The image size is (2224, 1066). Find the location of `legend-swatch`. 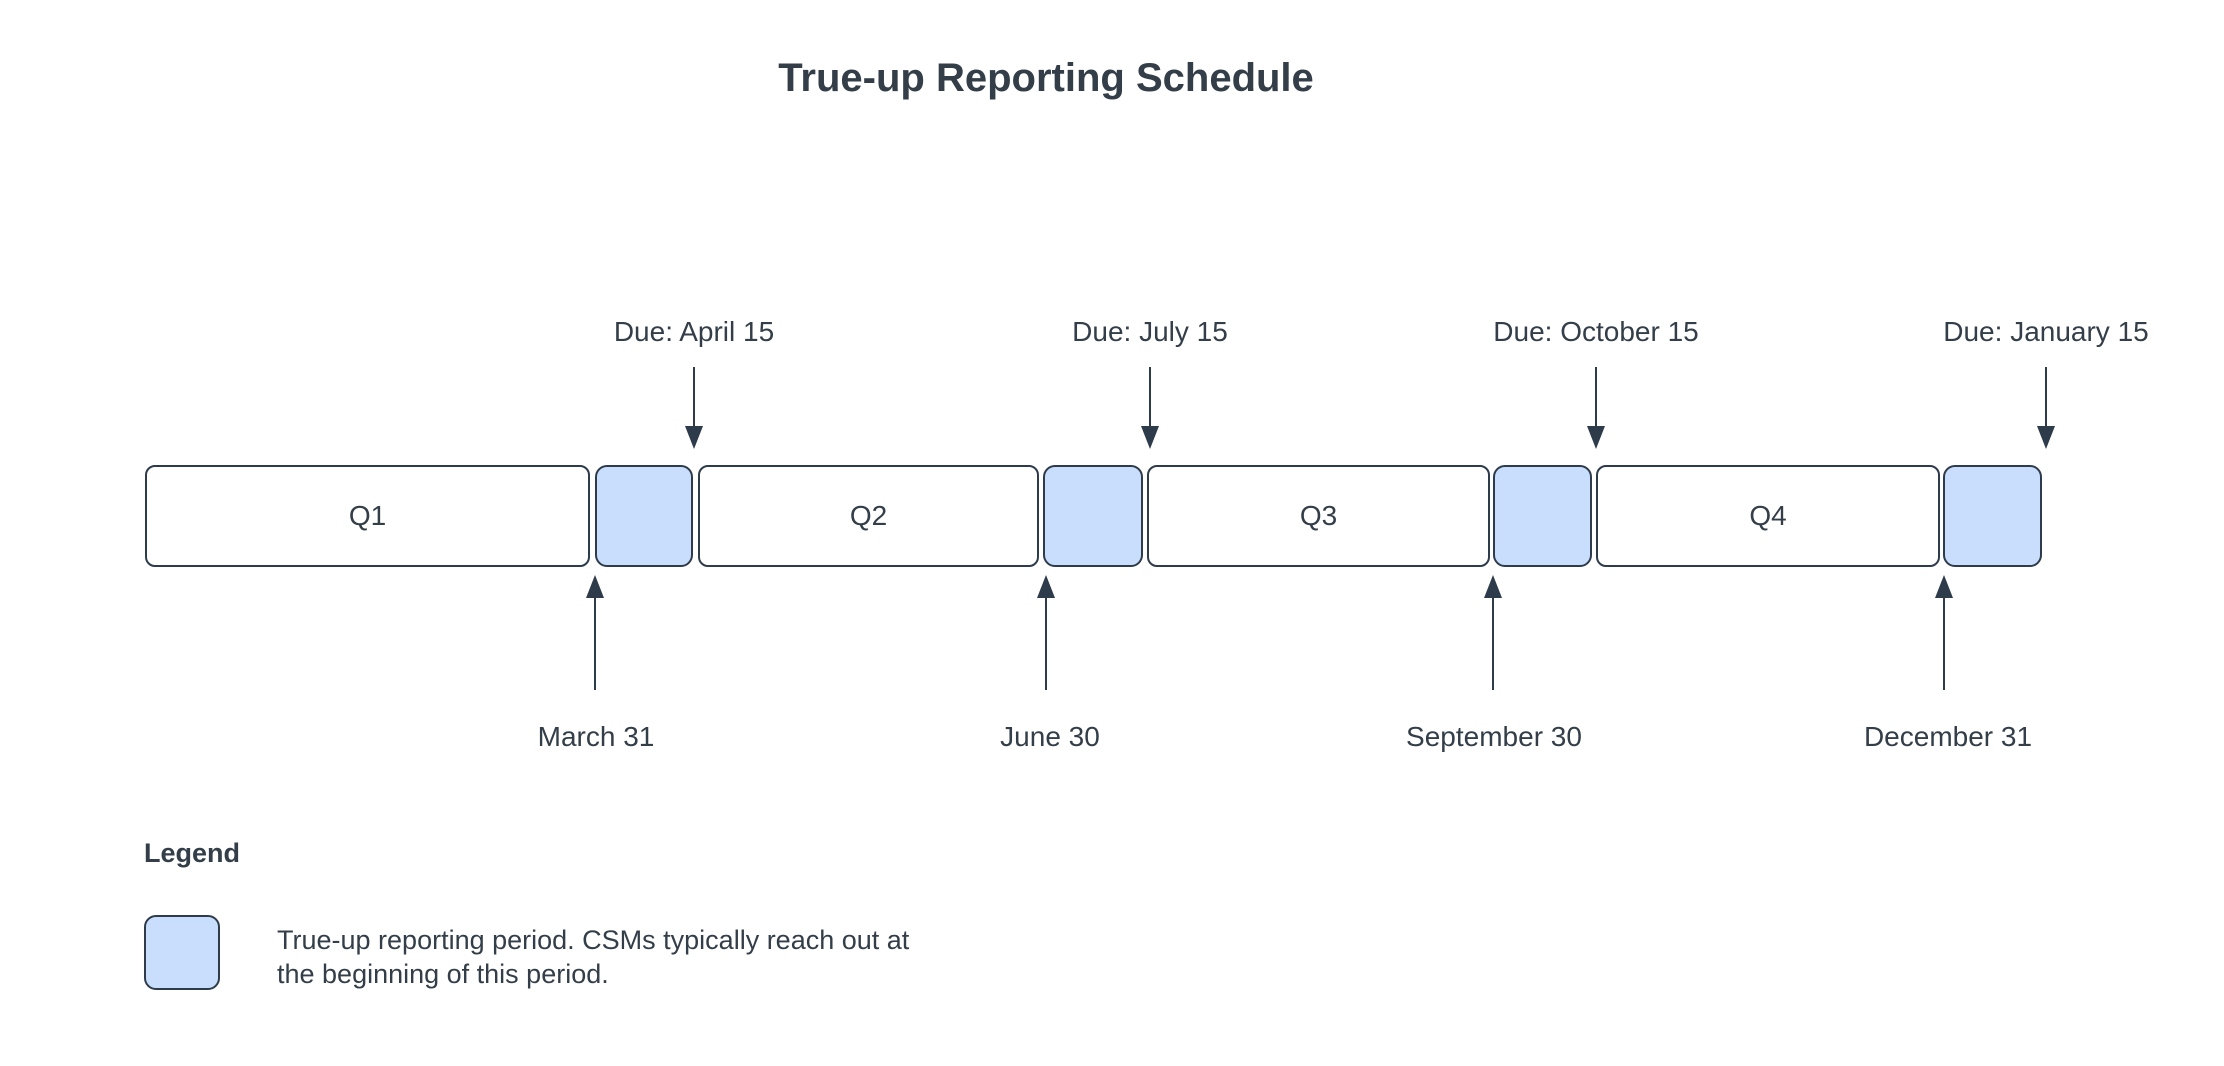

legend-swatch is located at coordinates (182, 952).